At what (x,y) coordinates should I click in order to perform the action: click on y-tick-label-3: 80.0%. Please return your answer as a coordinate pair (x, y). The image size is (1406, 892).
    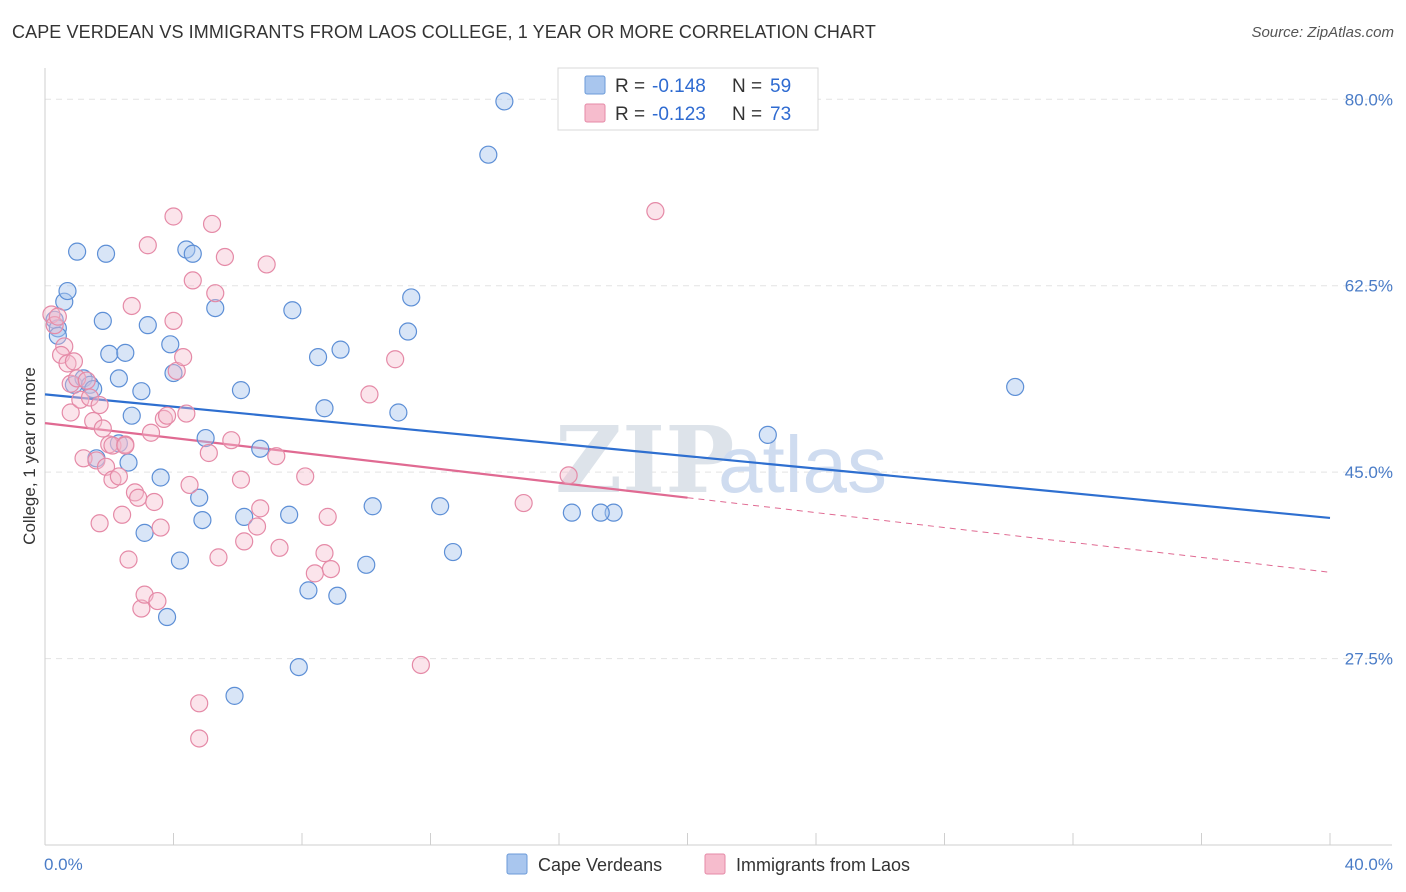
    Looking at the image, I should click on (1369, 99).